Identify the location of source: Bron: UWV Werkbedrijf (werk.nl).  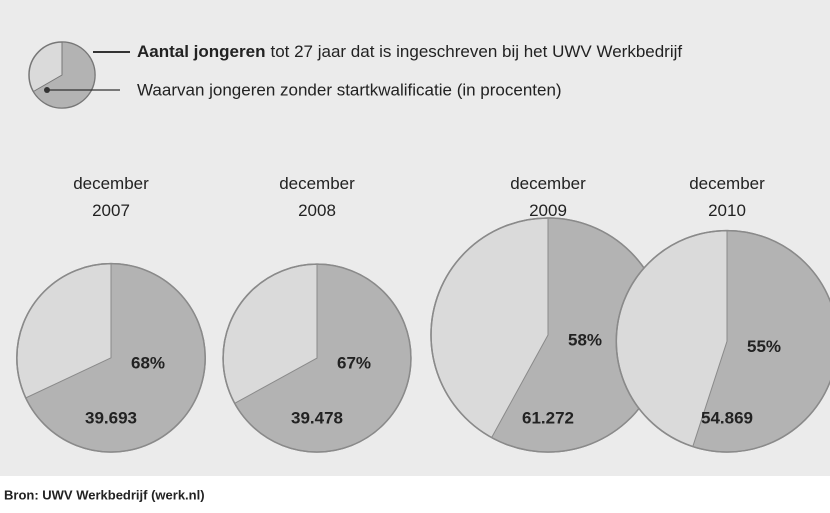
(104, 494).